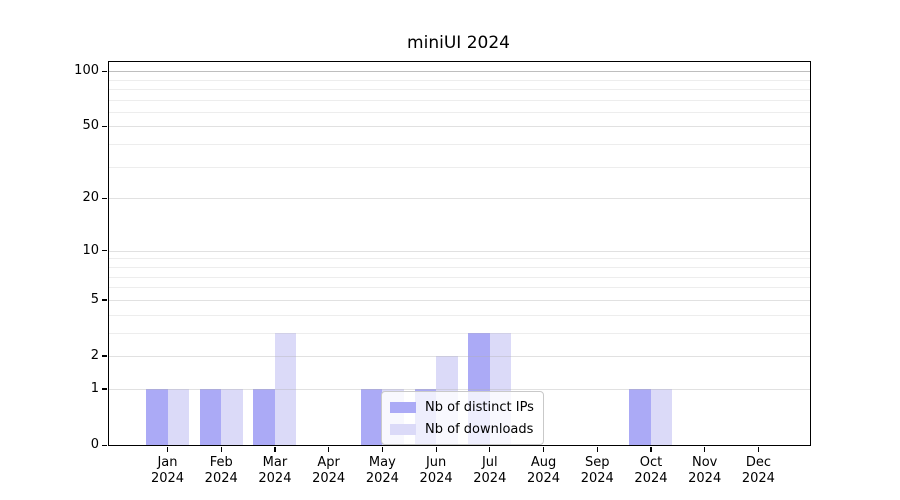 Image resolution: width=900 pixels, height=500 pixels. Describe the element at coordinates (328, 462) in the screenshot. I see `x-tick-label-month: Apr` at that location.